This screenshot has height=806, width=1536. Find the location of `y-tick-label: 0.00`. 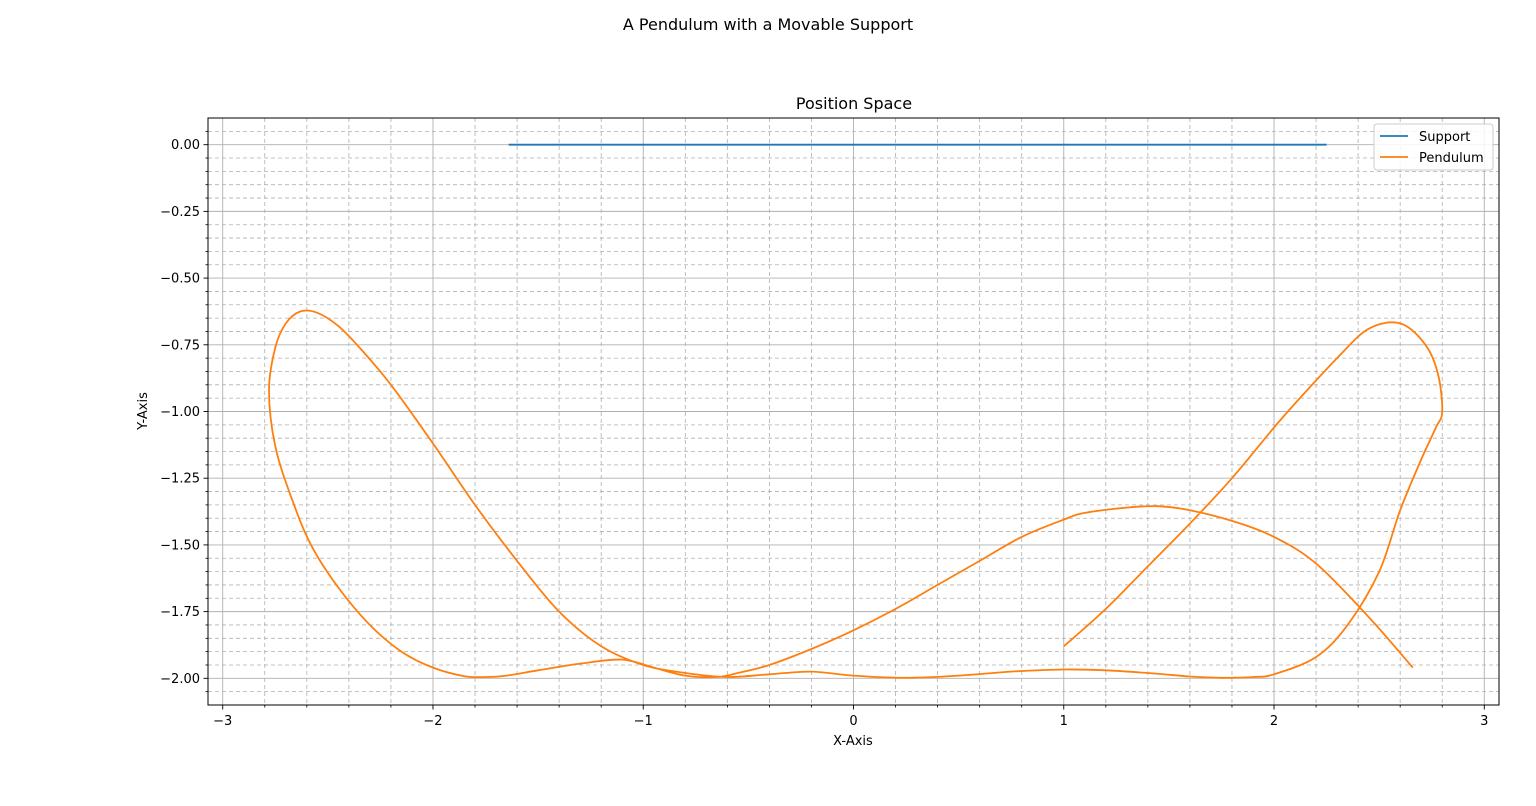

y-tick-label: 0.00 is located at coordinates (185, 145).